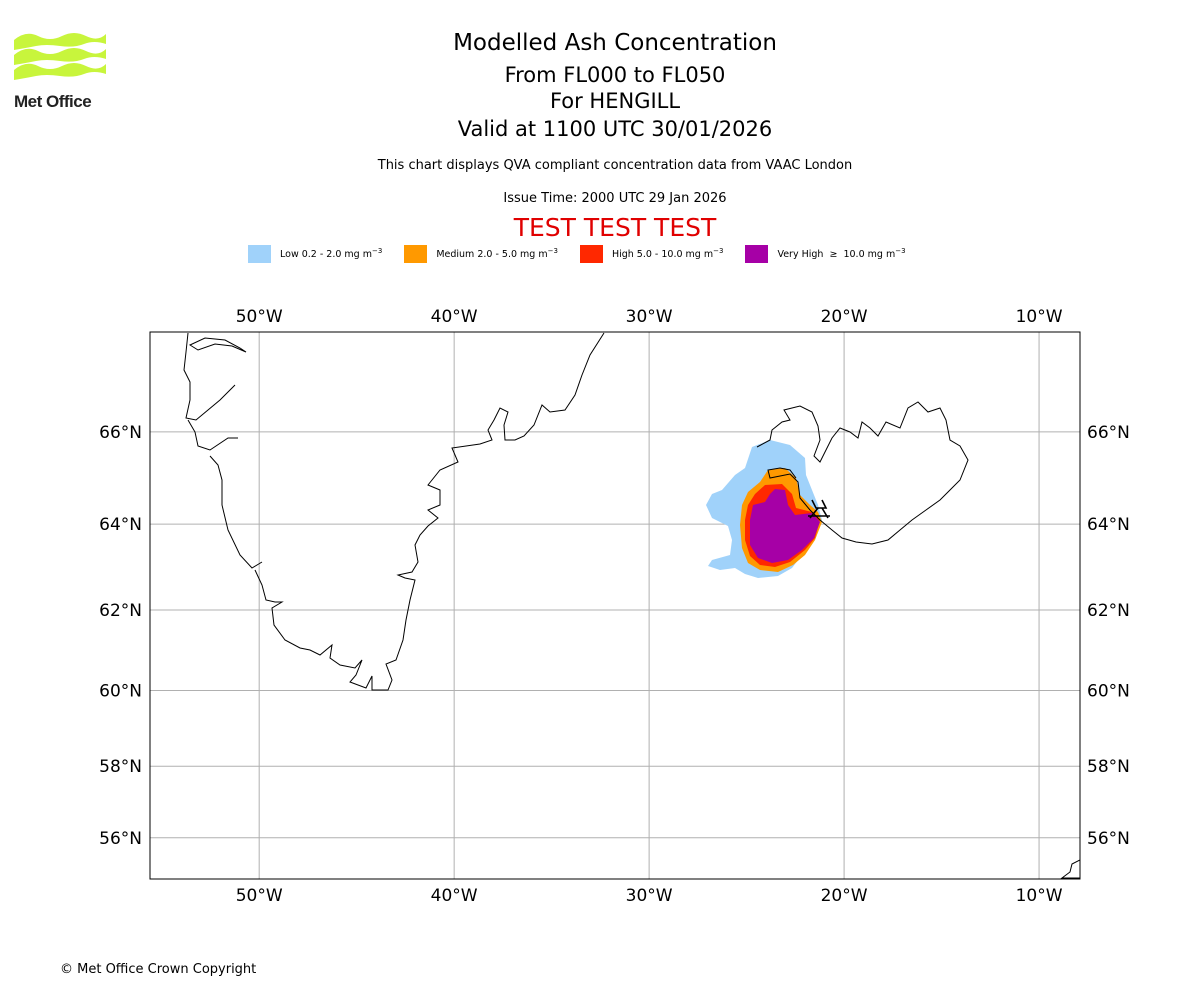 This screenshot has width=1200, height=1000. I want to click on ash-very-high-region, so click(785, 526).